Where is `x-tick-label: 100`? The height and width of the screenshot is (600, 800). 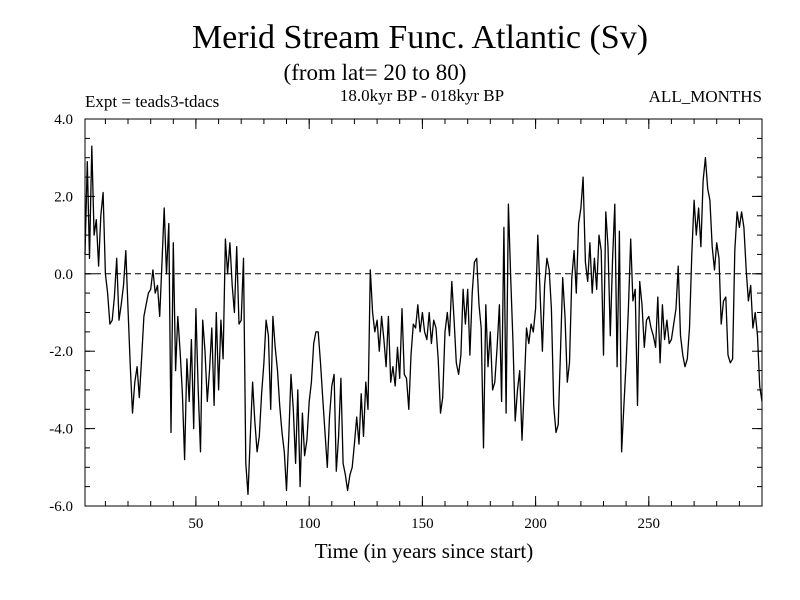 x-tick-label: 100 is located at coordinates (309, 524).